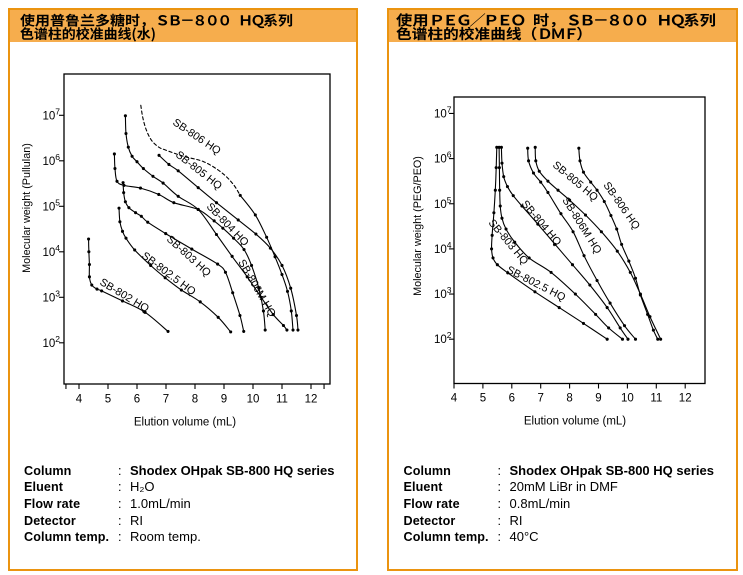  Describe the element at coordinates (443, 158) in the screenshot. I see `y-tick-label: 10⁶` at that location.